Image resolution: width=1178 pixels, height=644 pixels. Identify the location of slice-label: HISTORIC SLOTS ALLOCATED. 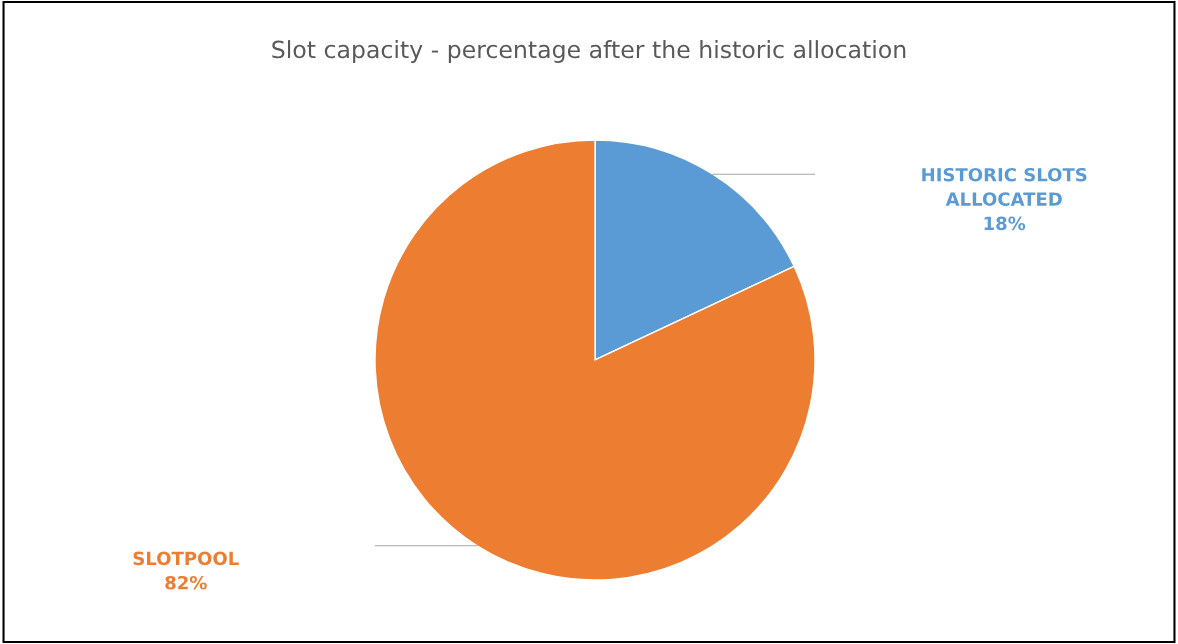
(1004, 186).